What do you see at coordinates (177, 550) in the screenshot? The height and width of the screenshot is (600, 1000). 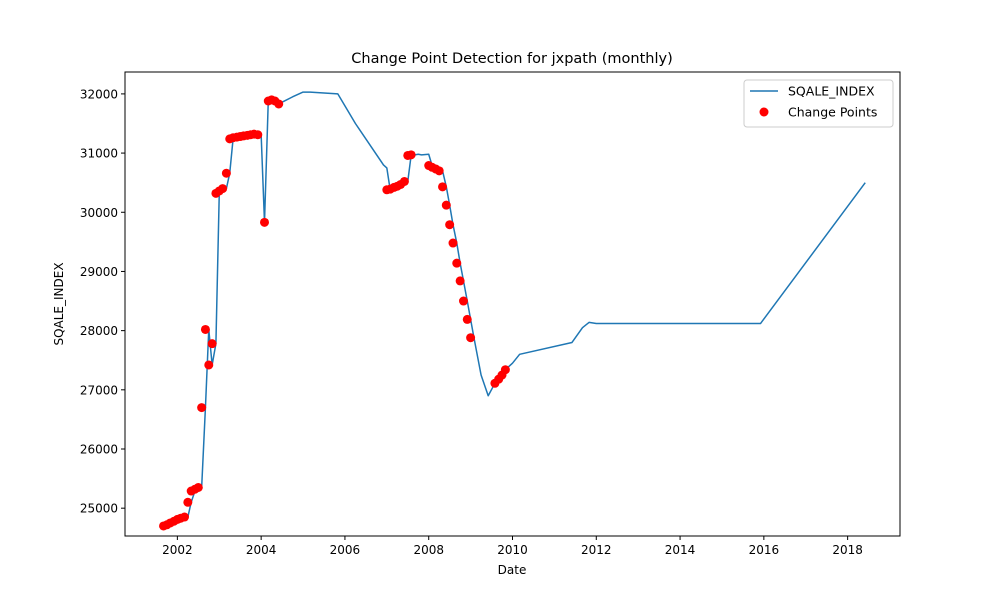 I see `x-tick-label: 2002` at bounding box center [177, 550].